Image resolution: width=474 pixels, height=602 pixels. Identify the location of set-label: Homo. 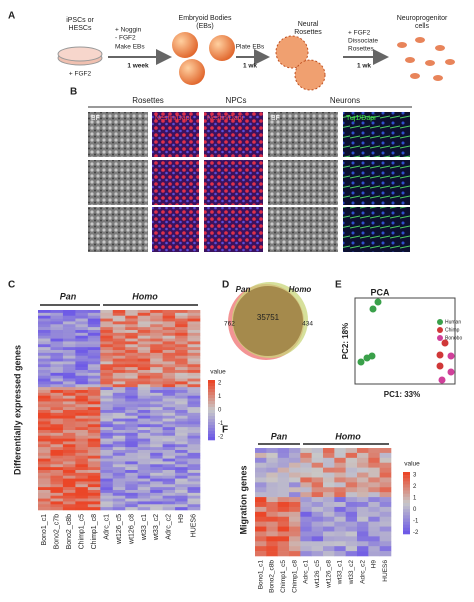
(300, 289).